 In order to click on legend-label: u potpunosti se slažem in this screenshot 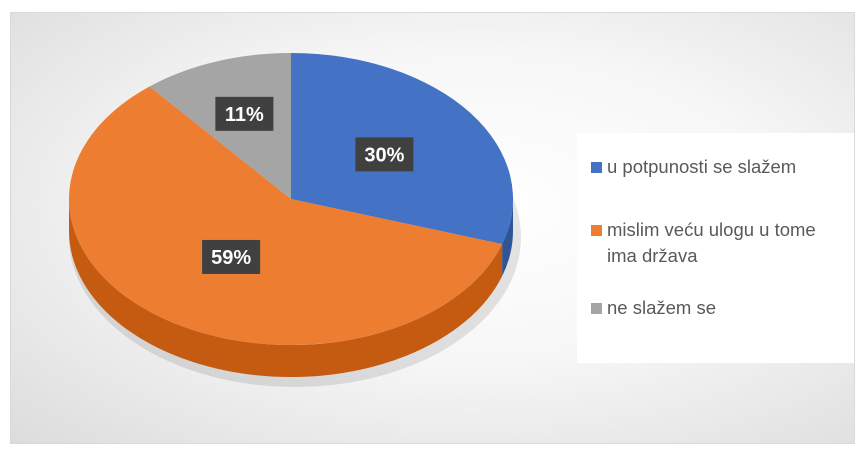, I will do `click(702, 166)`.